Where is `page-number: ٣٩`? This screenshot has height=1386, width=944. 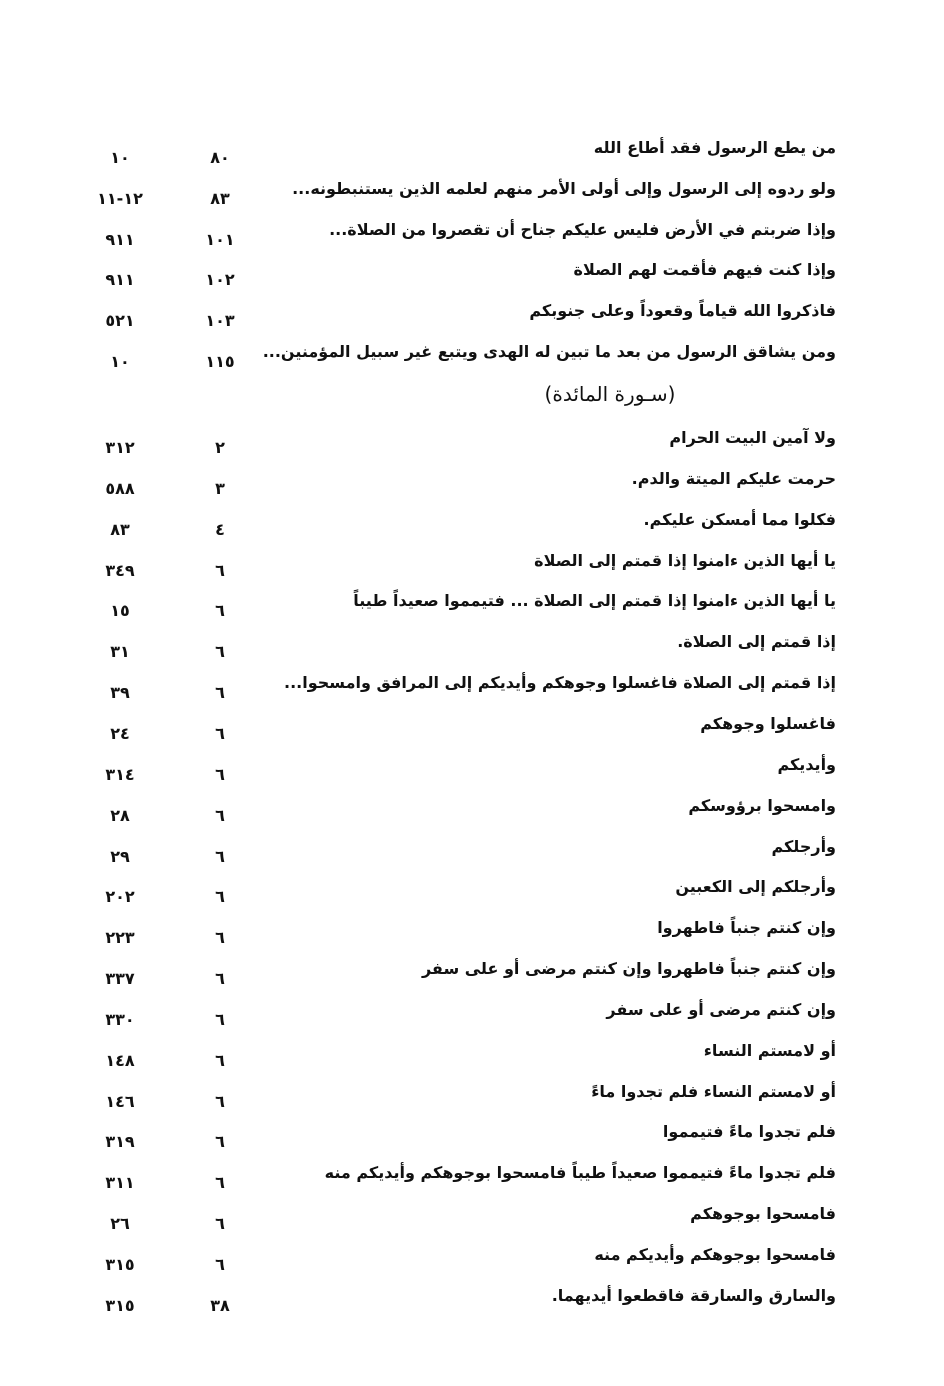
page-number: ٣٩ is located at coordinates (120, 693).